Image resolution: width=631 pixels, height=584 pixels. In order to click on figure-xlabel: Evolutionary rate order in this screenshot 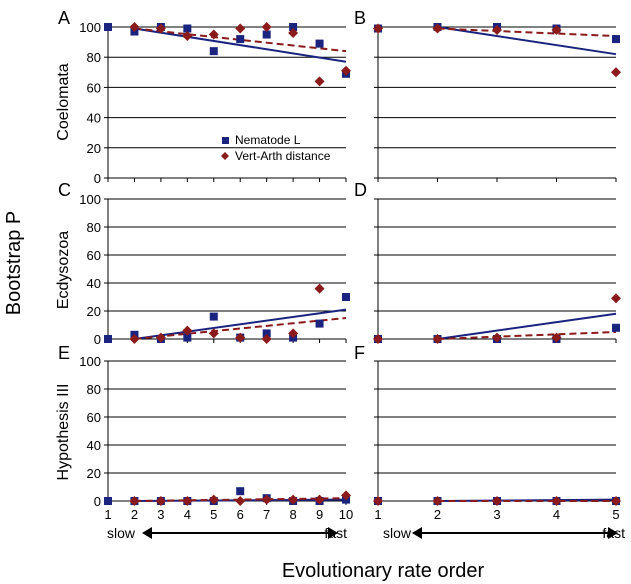, I will do `click(383, 571)`.